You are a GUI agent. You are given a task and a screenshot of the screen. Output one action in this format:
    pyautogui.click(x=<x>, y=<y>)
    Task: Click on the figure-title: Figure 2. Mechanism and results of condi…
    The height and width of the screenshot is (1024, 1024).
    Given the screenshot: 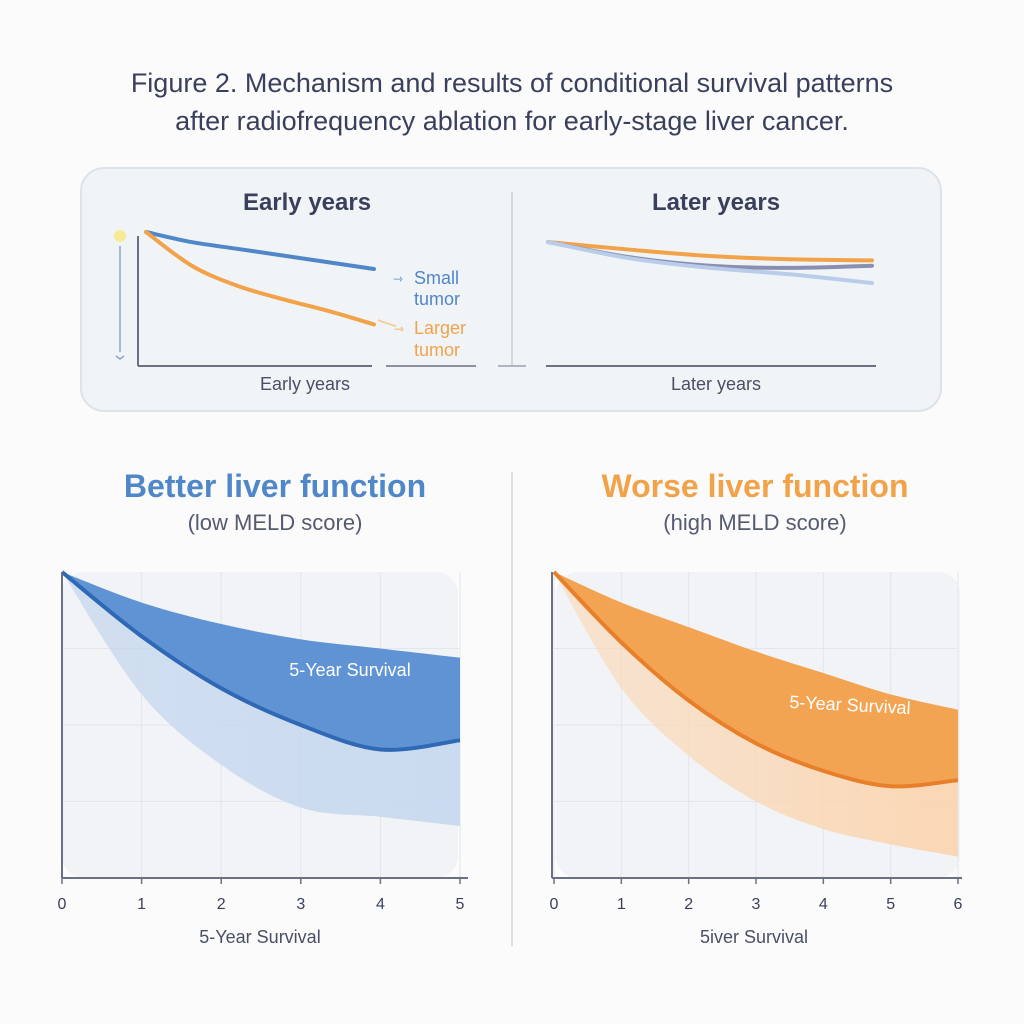 What is the action you would take?
    pyautogui.click(x=512, y=102)
    